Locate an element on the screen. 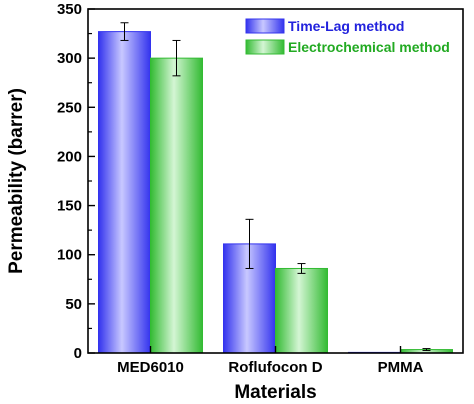 This screenshot has width=474, height=404. legend-label-time-lag: Time-Lag method is located at coordinates (346, 26).